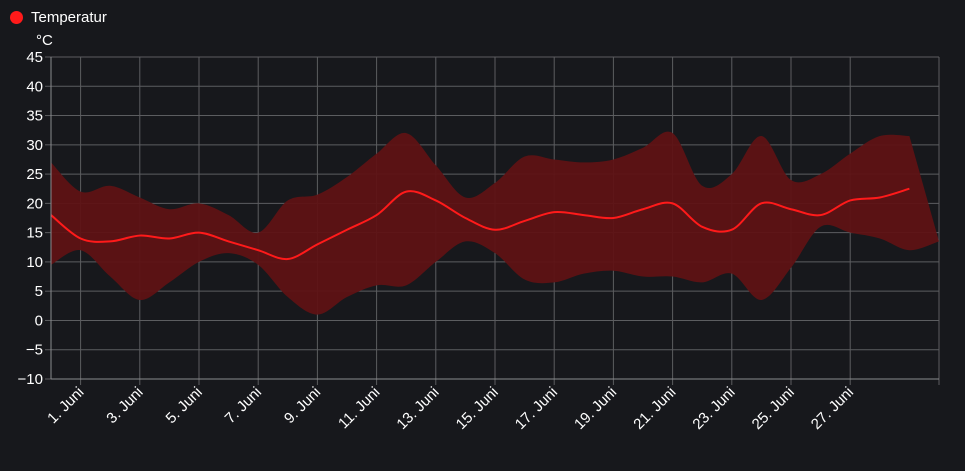 The width and height of the screenshot is (965, 471). I want to click on y-tick-label: 5, so click(39, 291).